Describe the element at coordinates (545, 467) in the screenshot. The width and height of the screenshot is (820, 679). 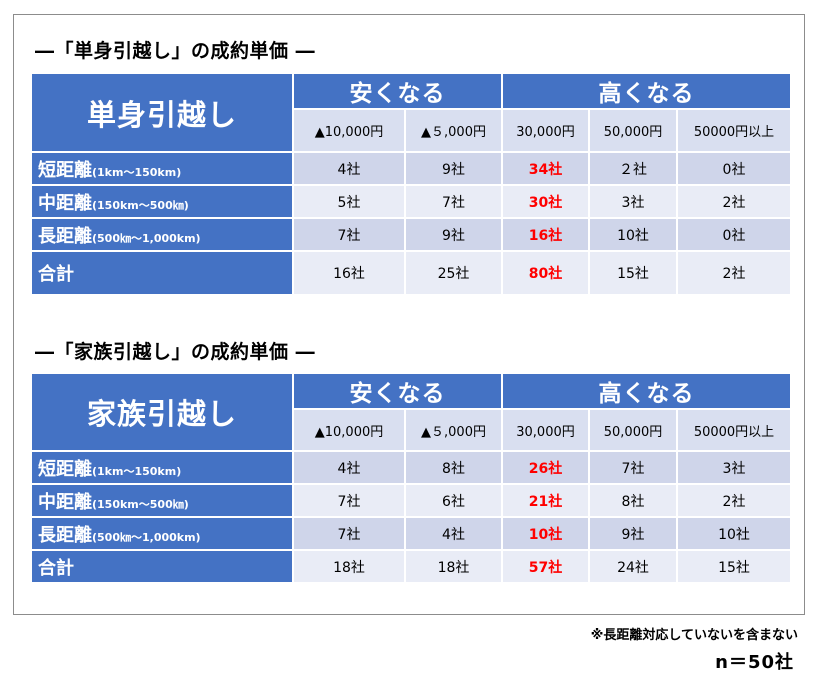
I see `table-cell-highlight: 26社` at that location.